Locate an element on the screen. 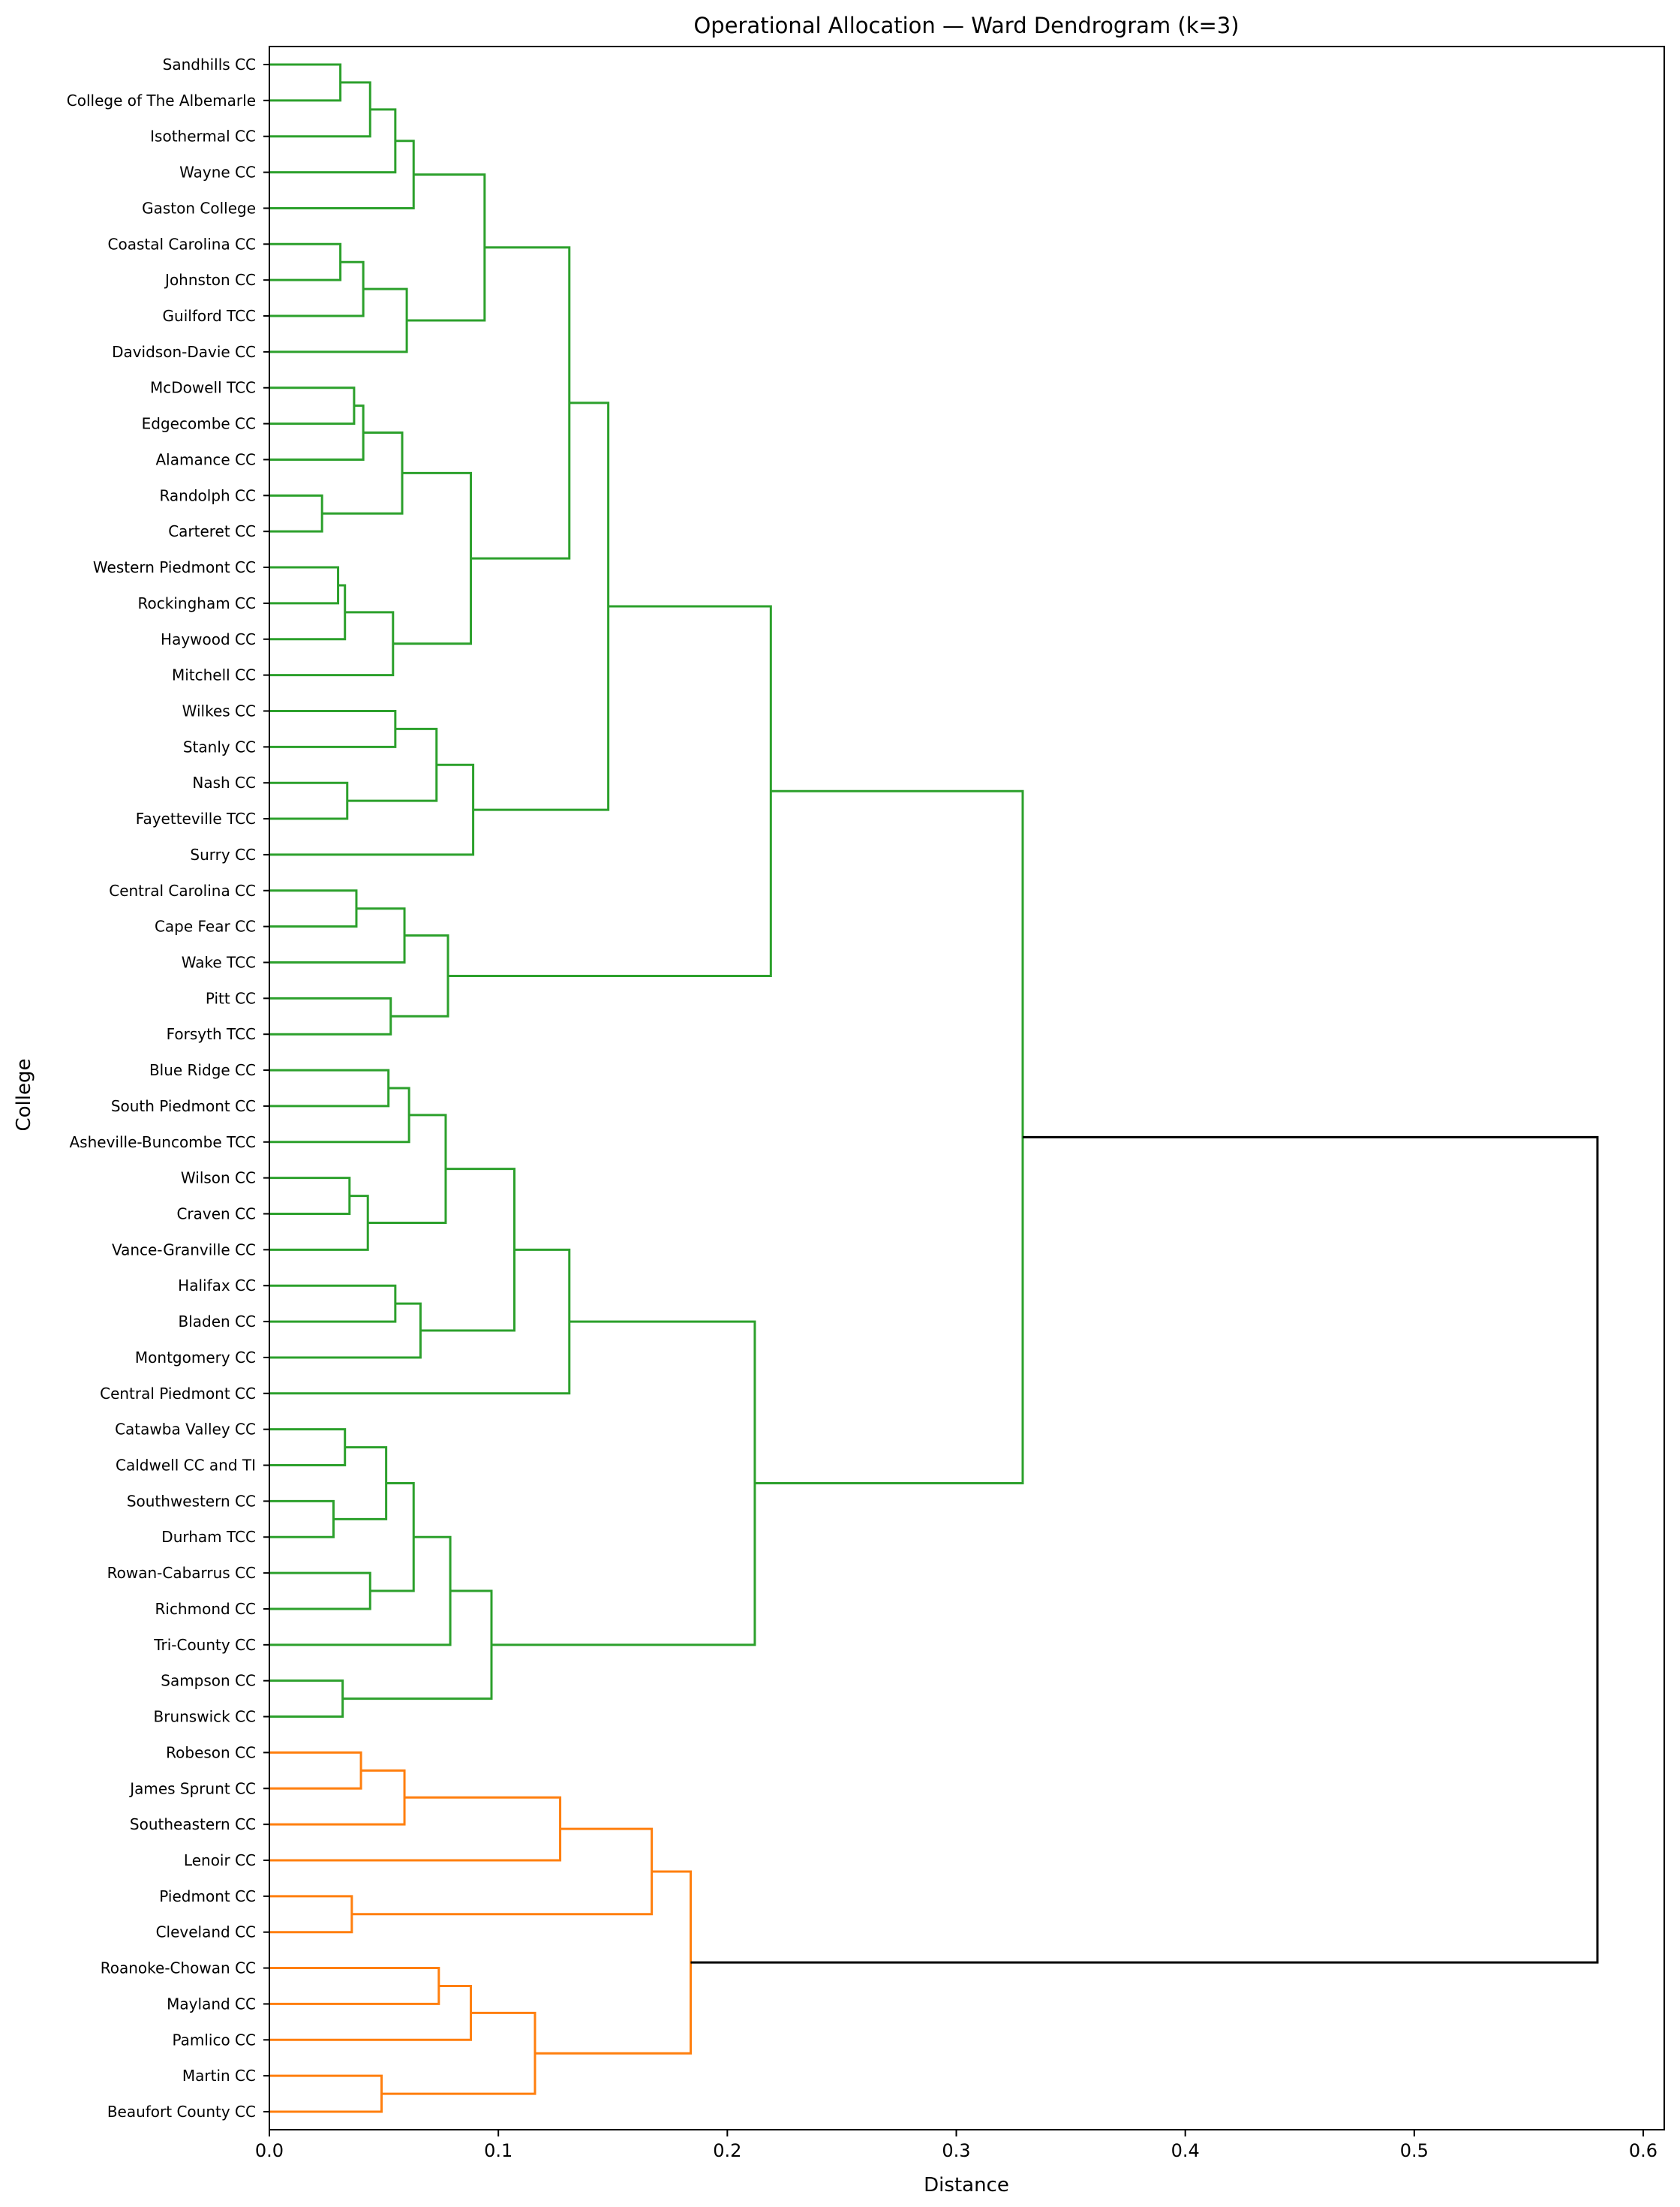 The width and height of the screenshot is (1680, 2207). leaf-label: Richmond CC is located at coordinates (205, 1609).